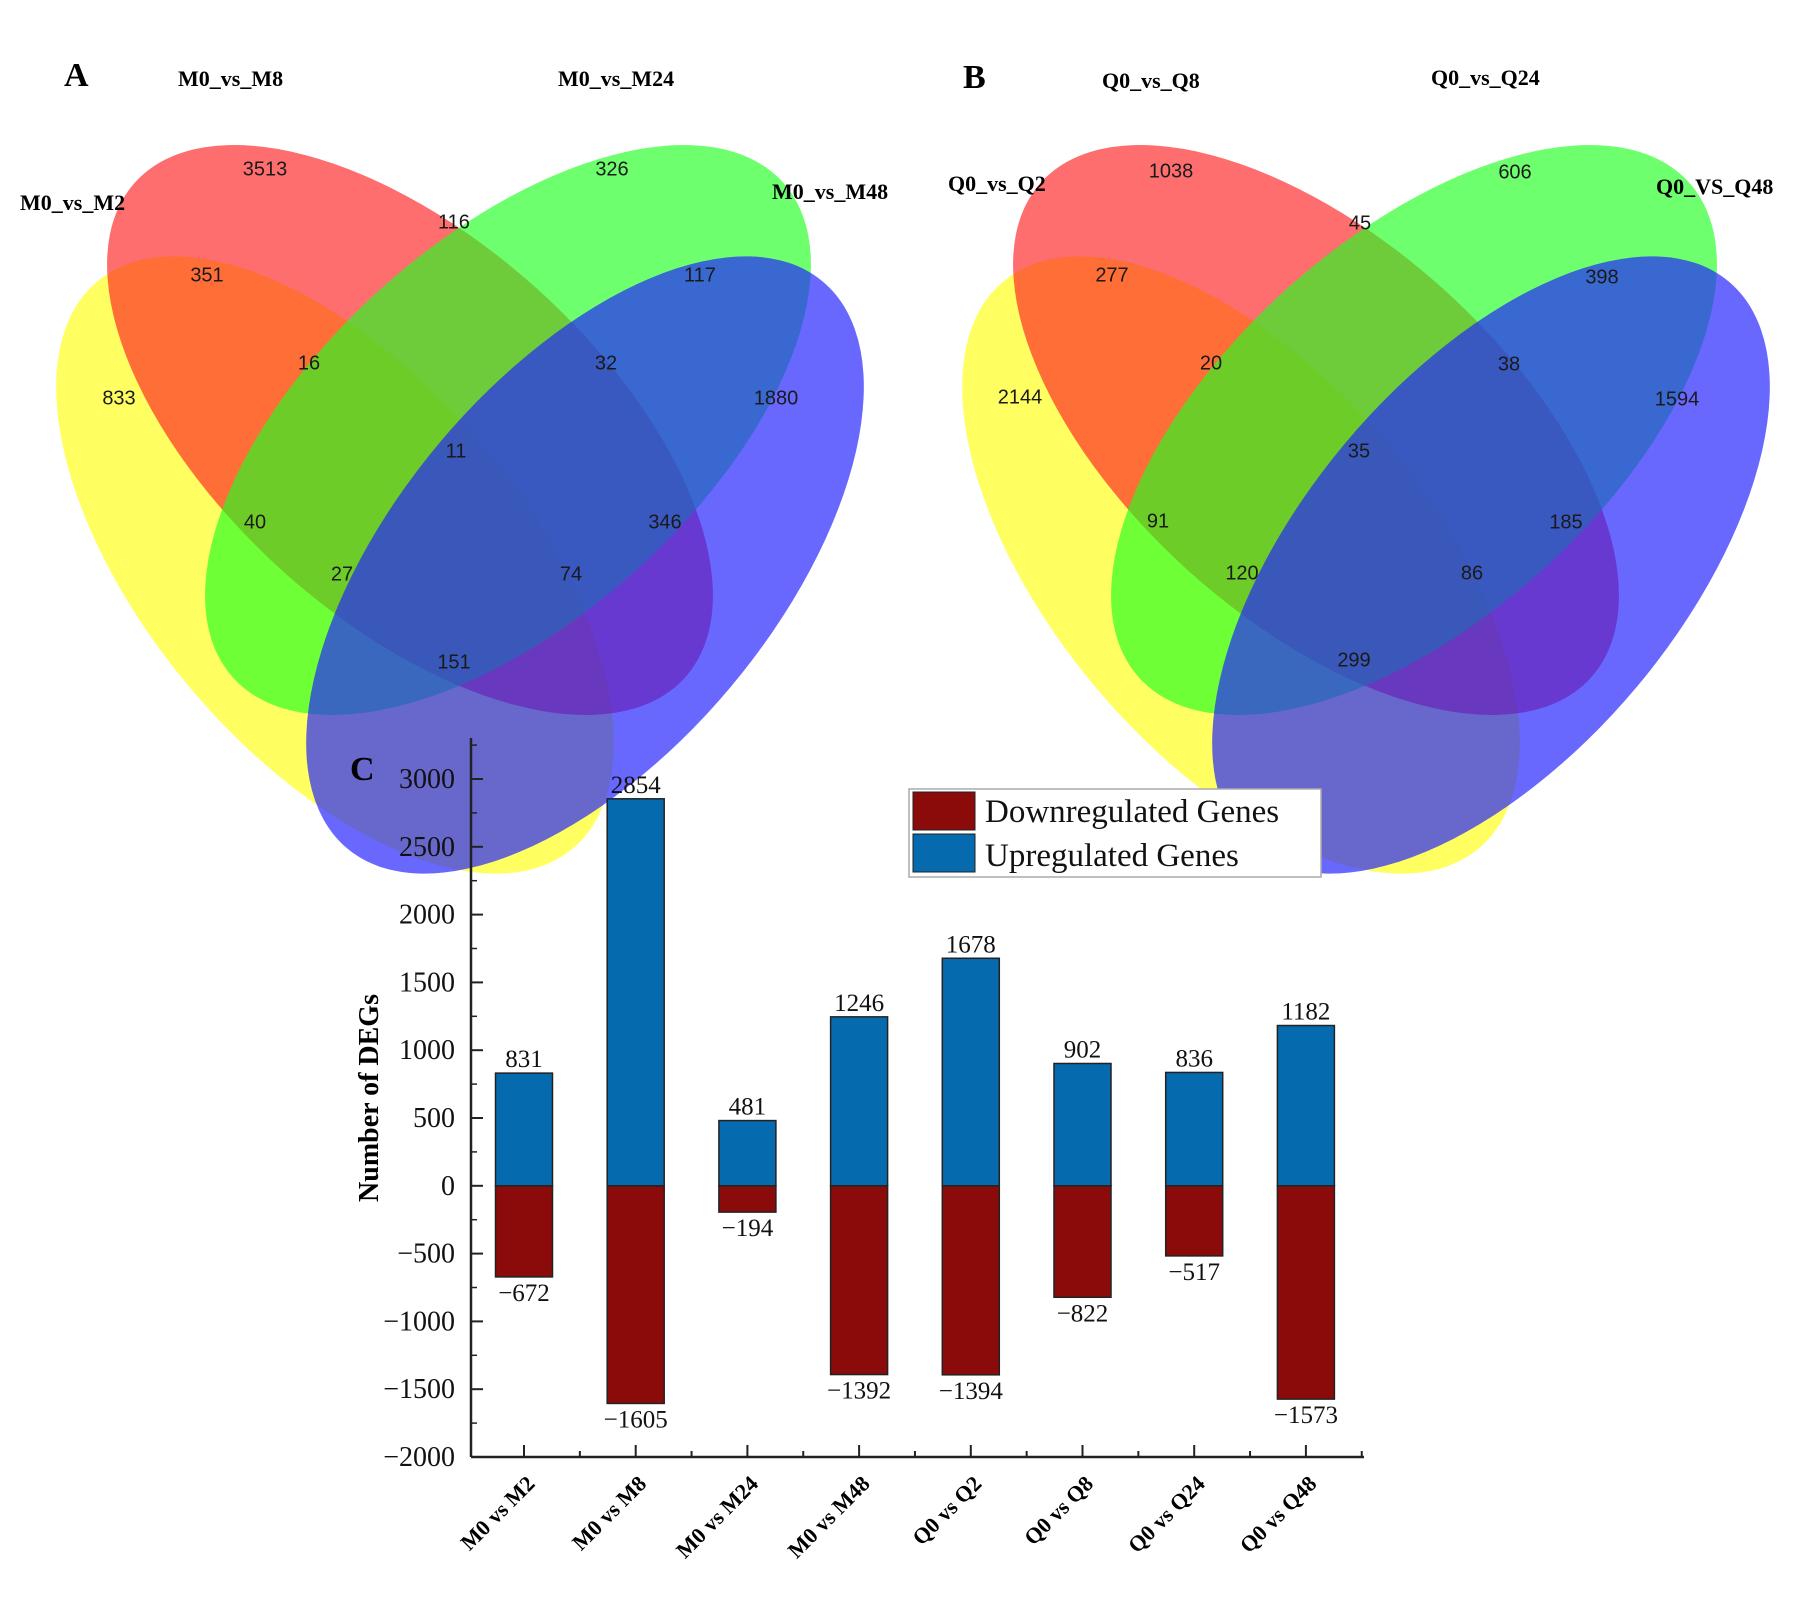 The image size is (1794, 1616). I want to click on venn-region-count: 833, so click(118, 398).